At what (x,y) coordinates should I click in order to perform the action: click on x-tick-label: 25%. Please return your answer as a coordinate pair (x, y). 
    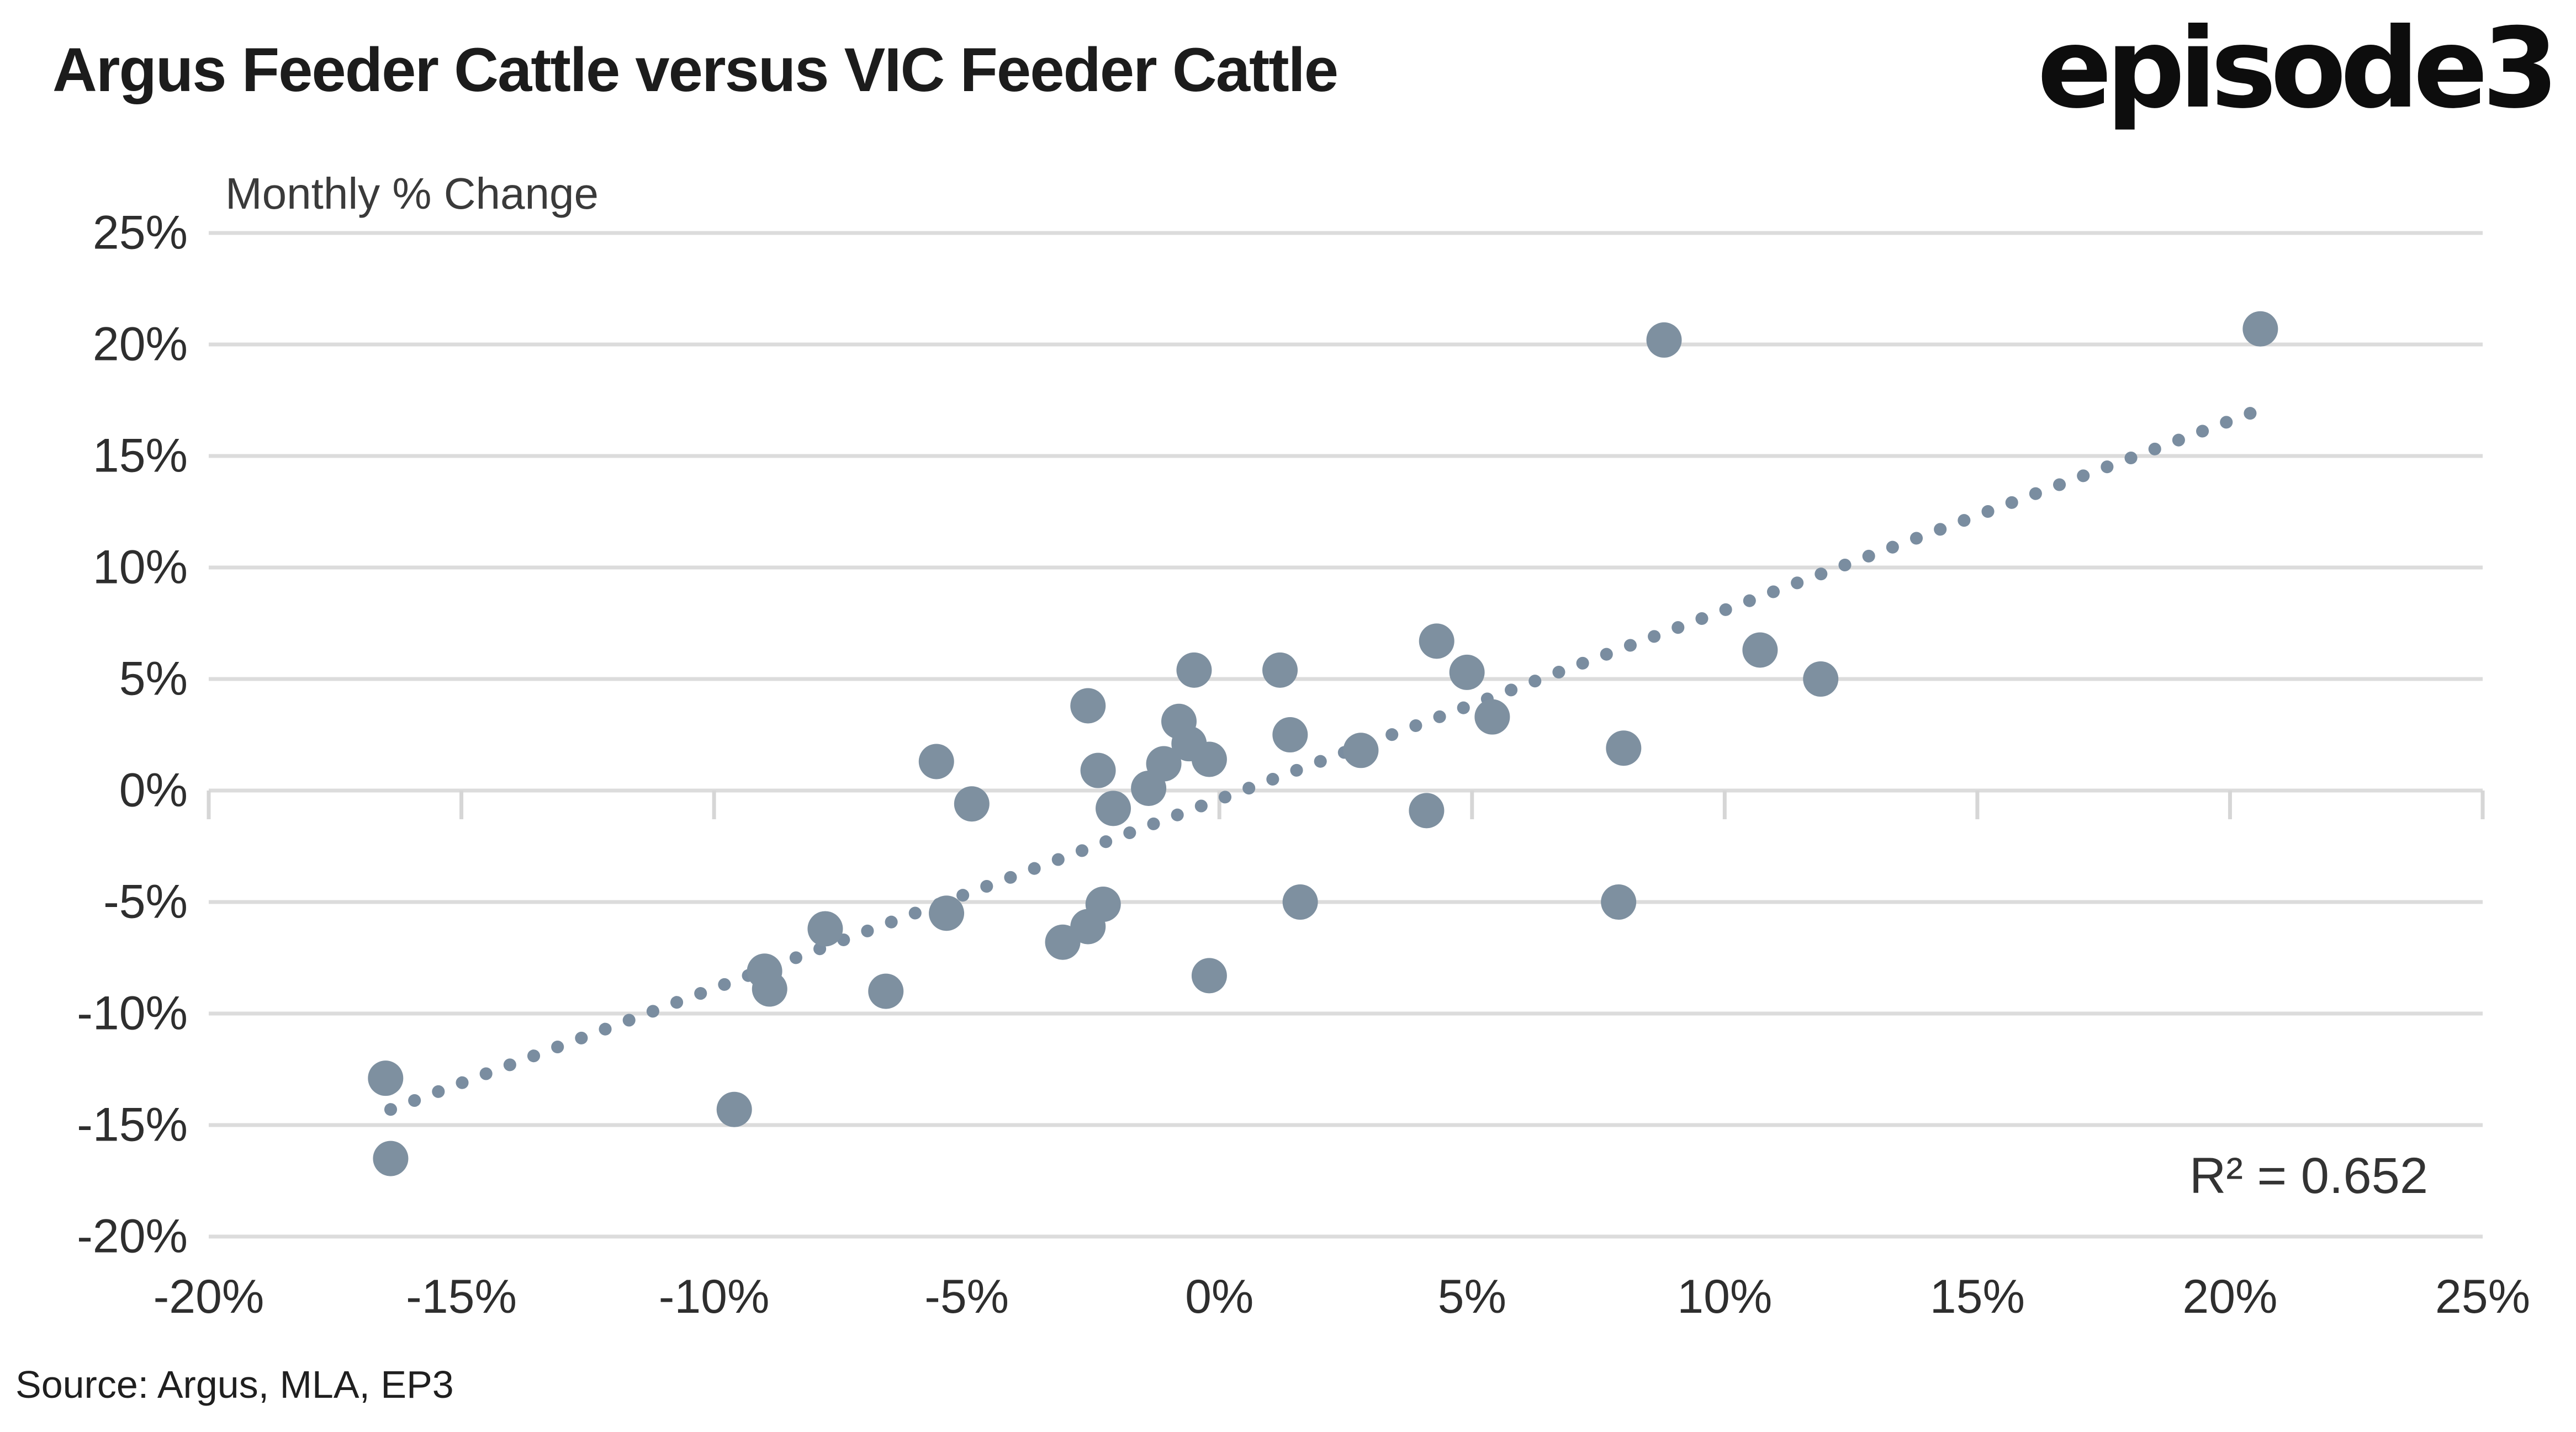
    Looking at the image, I should click on (2483, 1297).